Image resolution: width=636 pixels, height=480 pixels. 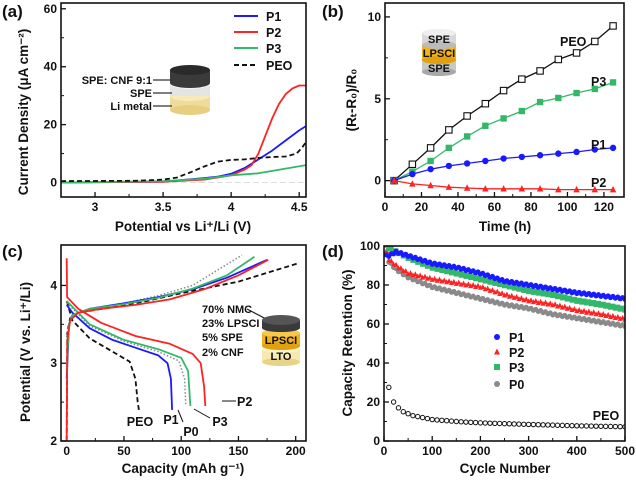 I want to click on plot-area-a, so click(x=183, y=134).